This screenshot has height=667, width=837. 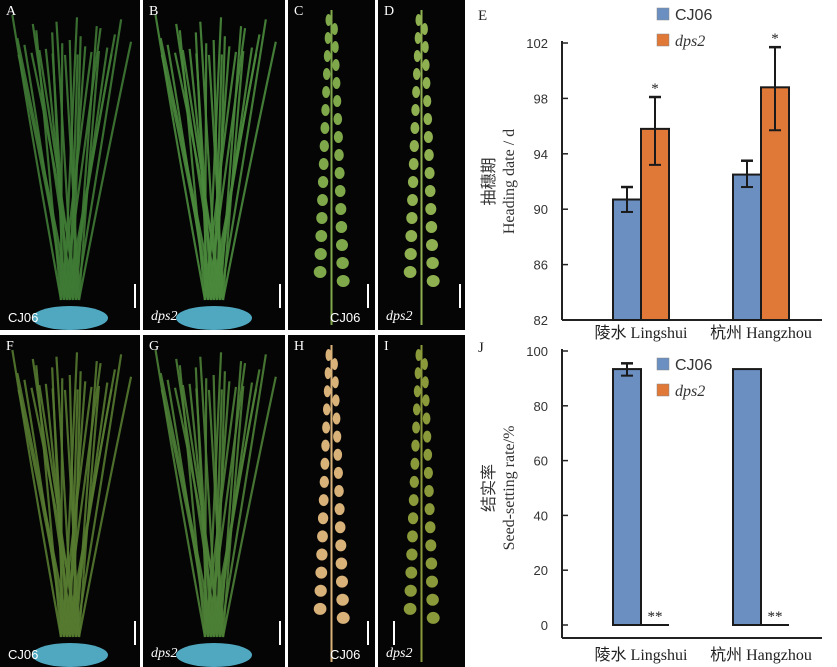 What do you see at coordinates (481, 348) in the screenshot?
I see `panel-letter: J` at bounding box center [481, 348].